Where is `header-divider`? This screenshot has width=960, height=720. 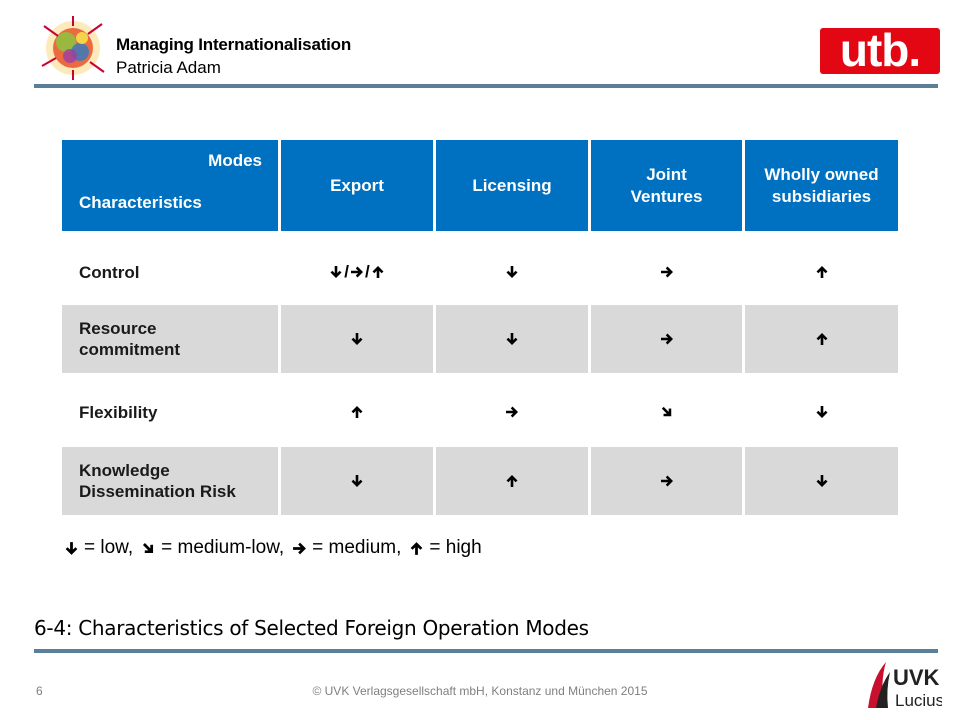
header-divider is located at coordinates (486, 86).